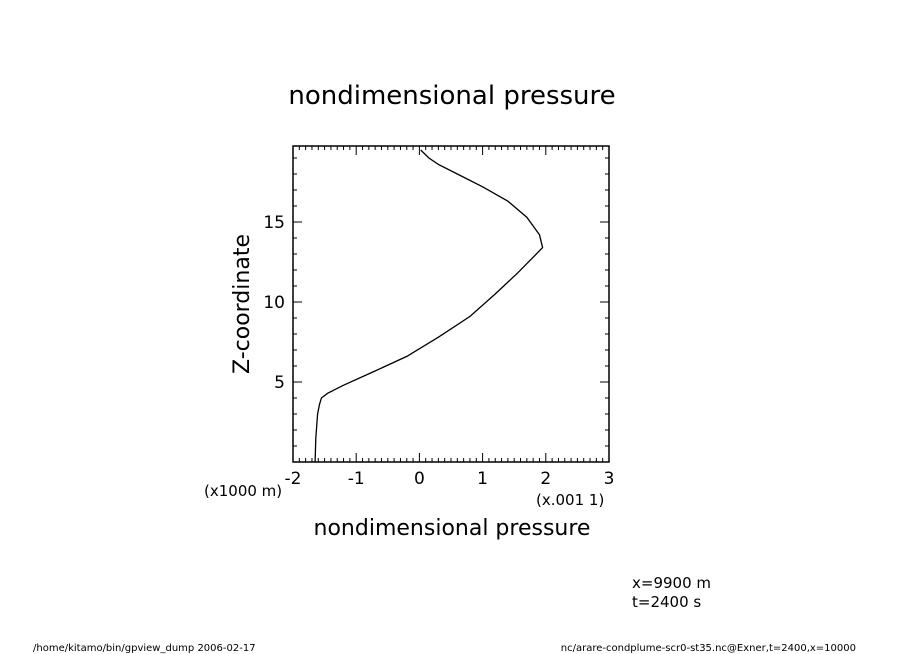  I want to click on chart-title: nondimensional pressure, so click(451, 96).